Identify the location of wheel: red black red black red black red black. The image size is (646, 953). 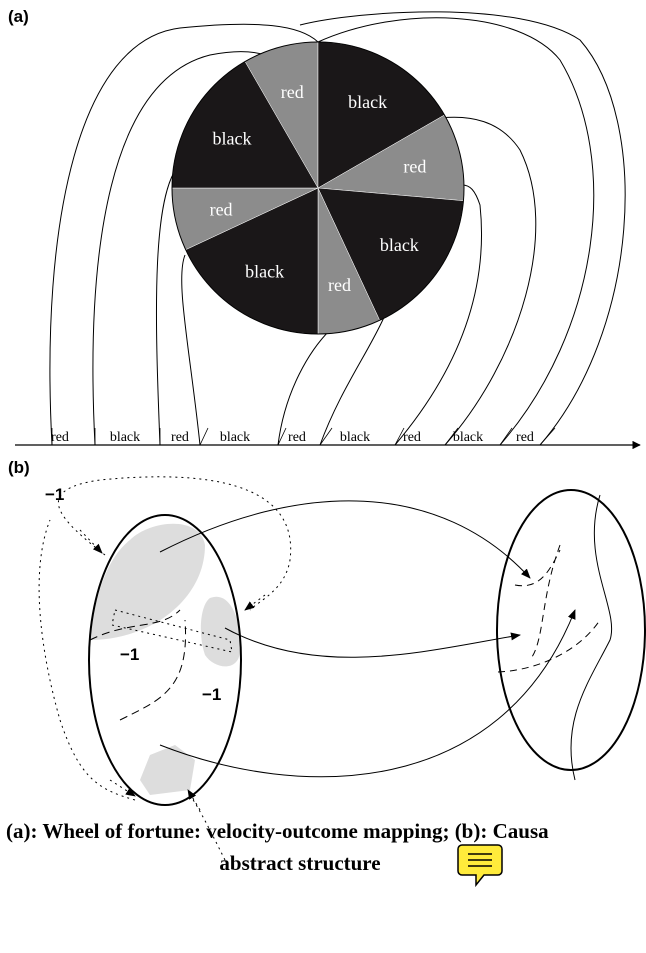
(318, 188).